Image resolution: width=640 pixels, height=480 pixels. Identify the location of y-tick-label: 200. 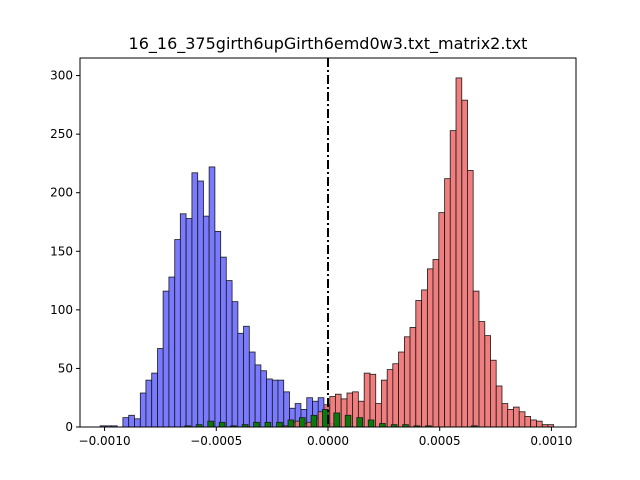
(61, 193).